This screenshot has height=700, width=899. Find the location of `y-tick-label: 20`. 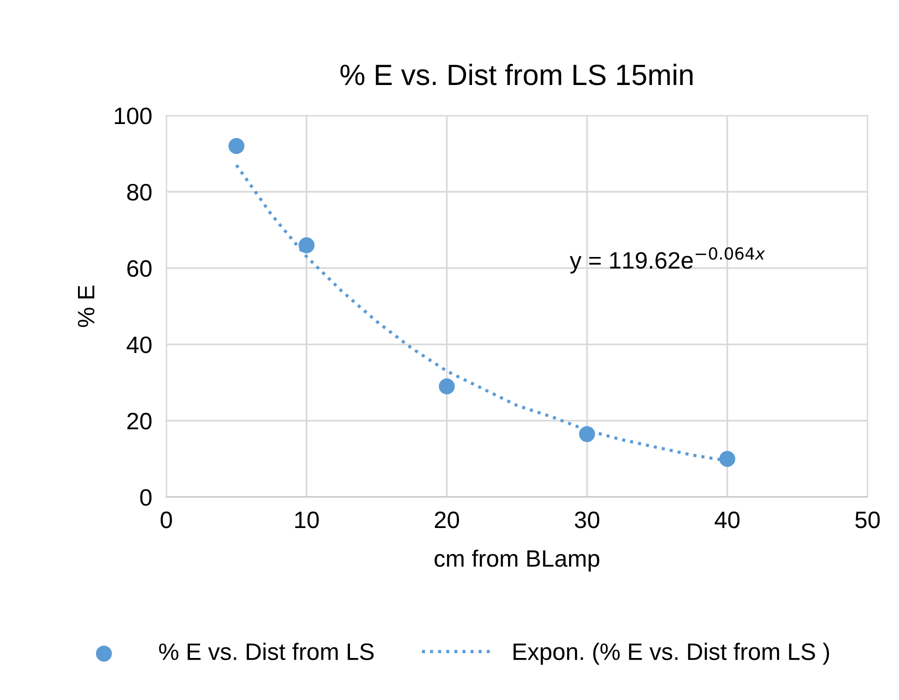

y-tick-label: 20 is located at coordinates (139, 421).